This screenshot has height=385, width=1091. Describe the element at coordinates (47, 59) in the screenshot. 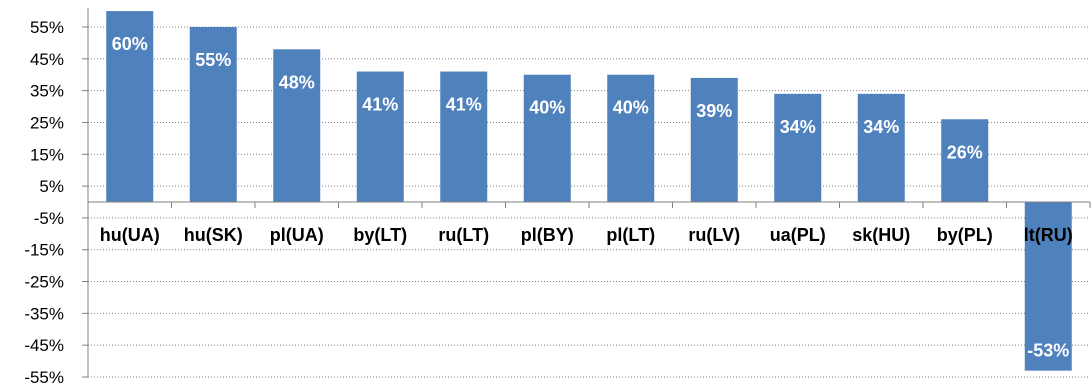

I see `y-tick-label: 45%` at that location.